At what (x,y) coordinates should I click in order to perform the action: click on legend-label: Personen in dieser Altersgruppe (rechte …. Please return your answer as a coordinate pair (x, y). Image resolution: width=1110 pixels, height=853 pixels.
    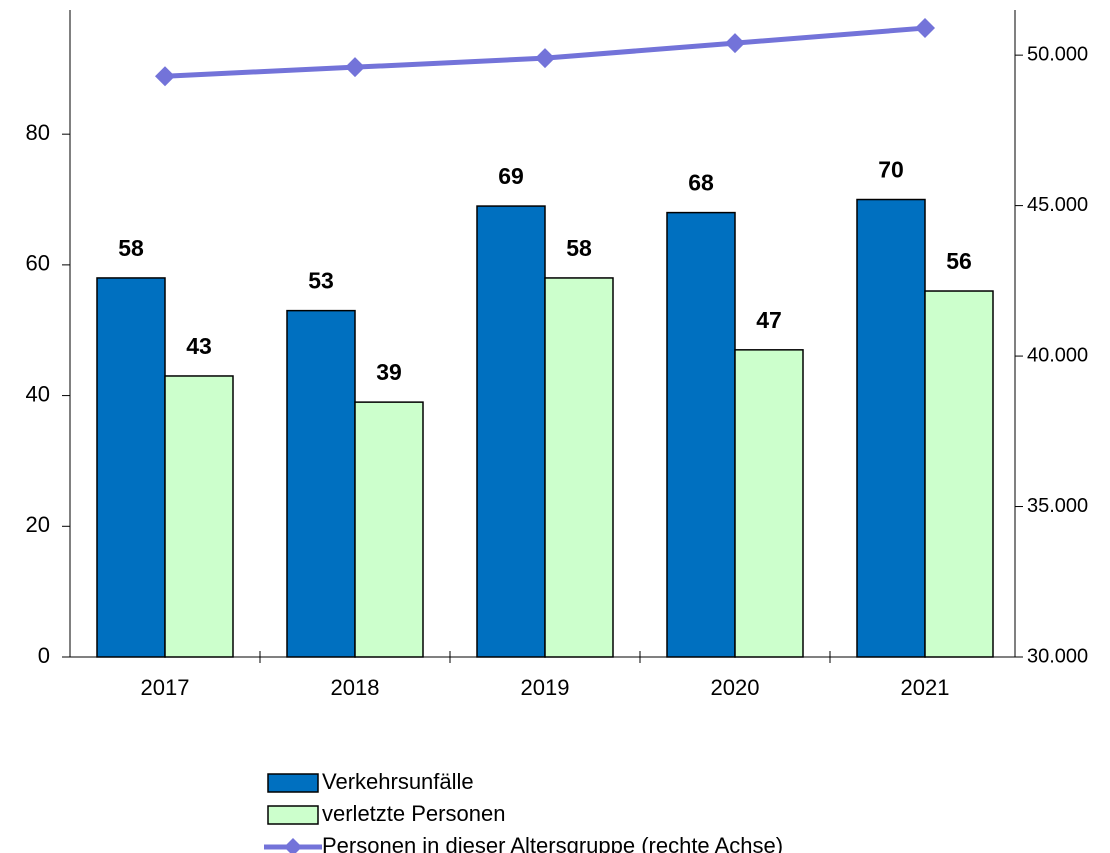
    Looking at the image, I should click on (552, 843).